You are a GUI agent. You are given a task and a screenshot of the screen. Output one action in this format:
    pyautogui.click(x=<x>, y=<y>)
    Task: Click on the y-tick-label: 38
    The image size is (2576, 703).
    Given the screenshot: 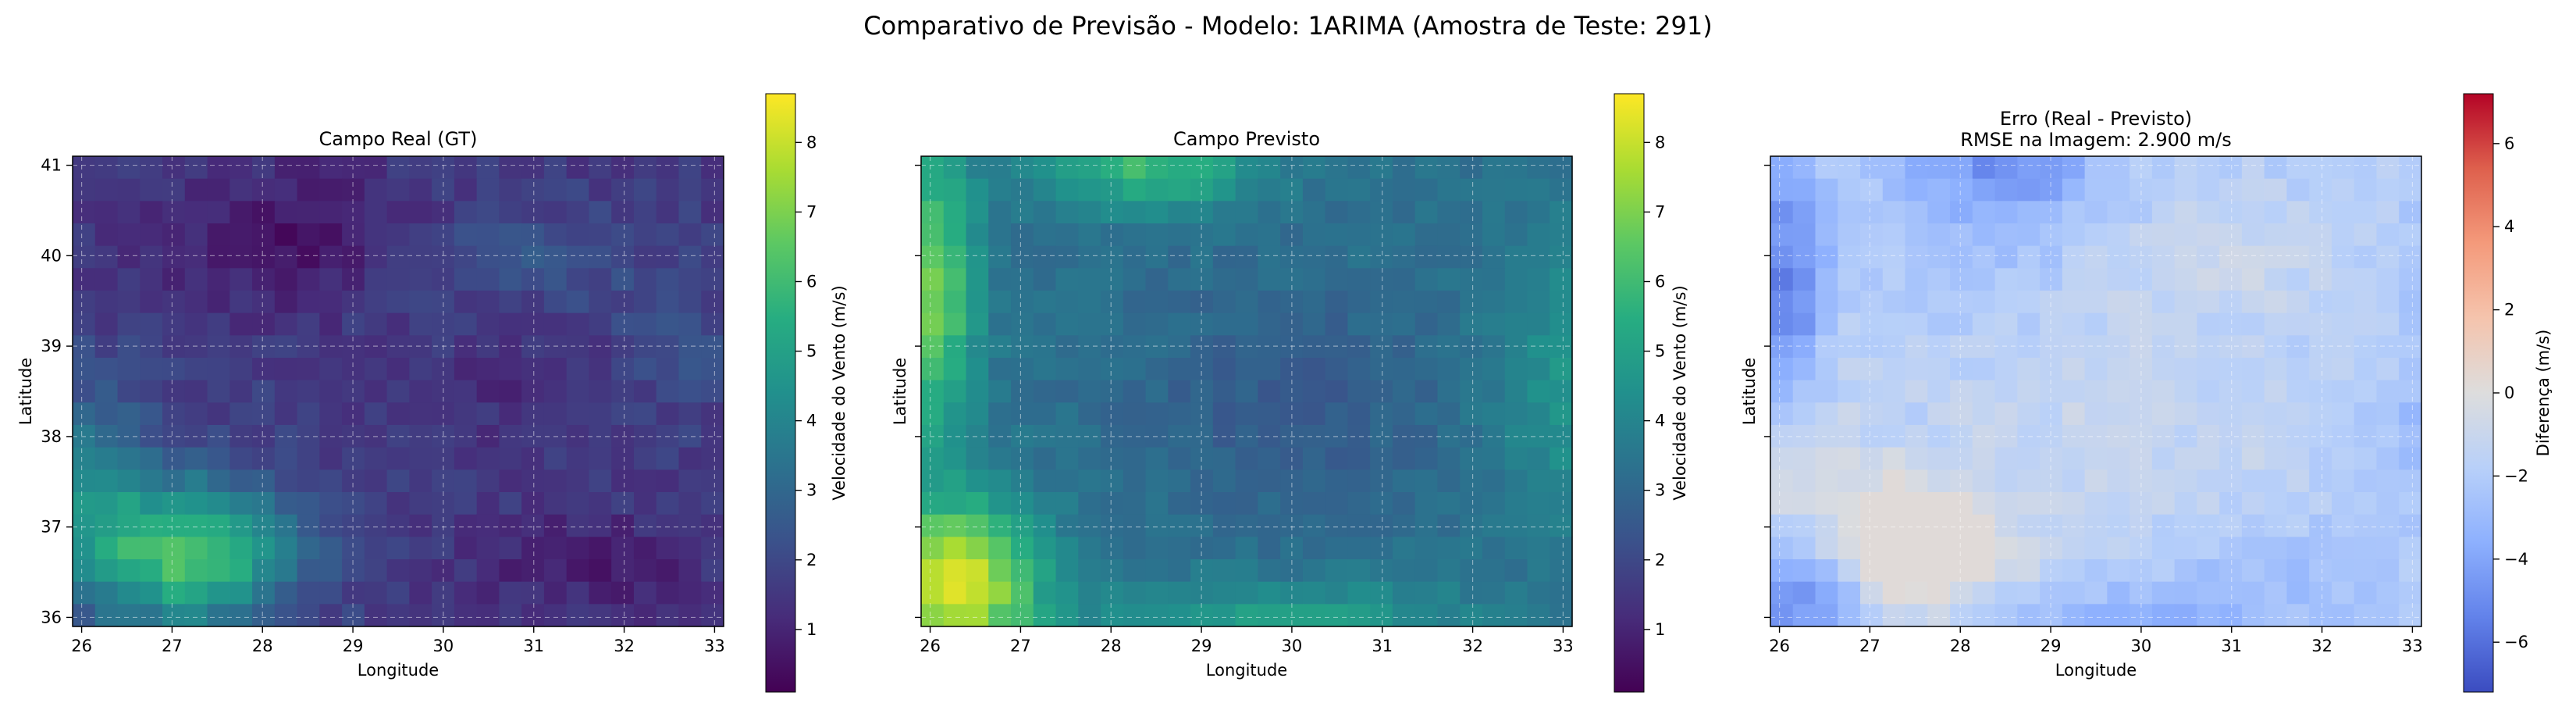 What is the action you would take?
    pyautogui.click(x=51, y=436)
    